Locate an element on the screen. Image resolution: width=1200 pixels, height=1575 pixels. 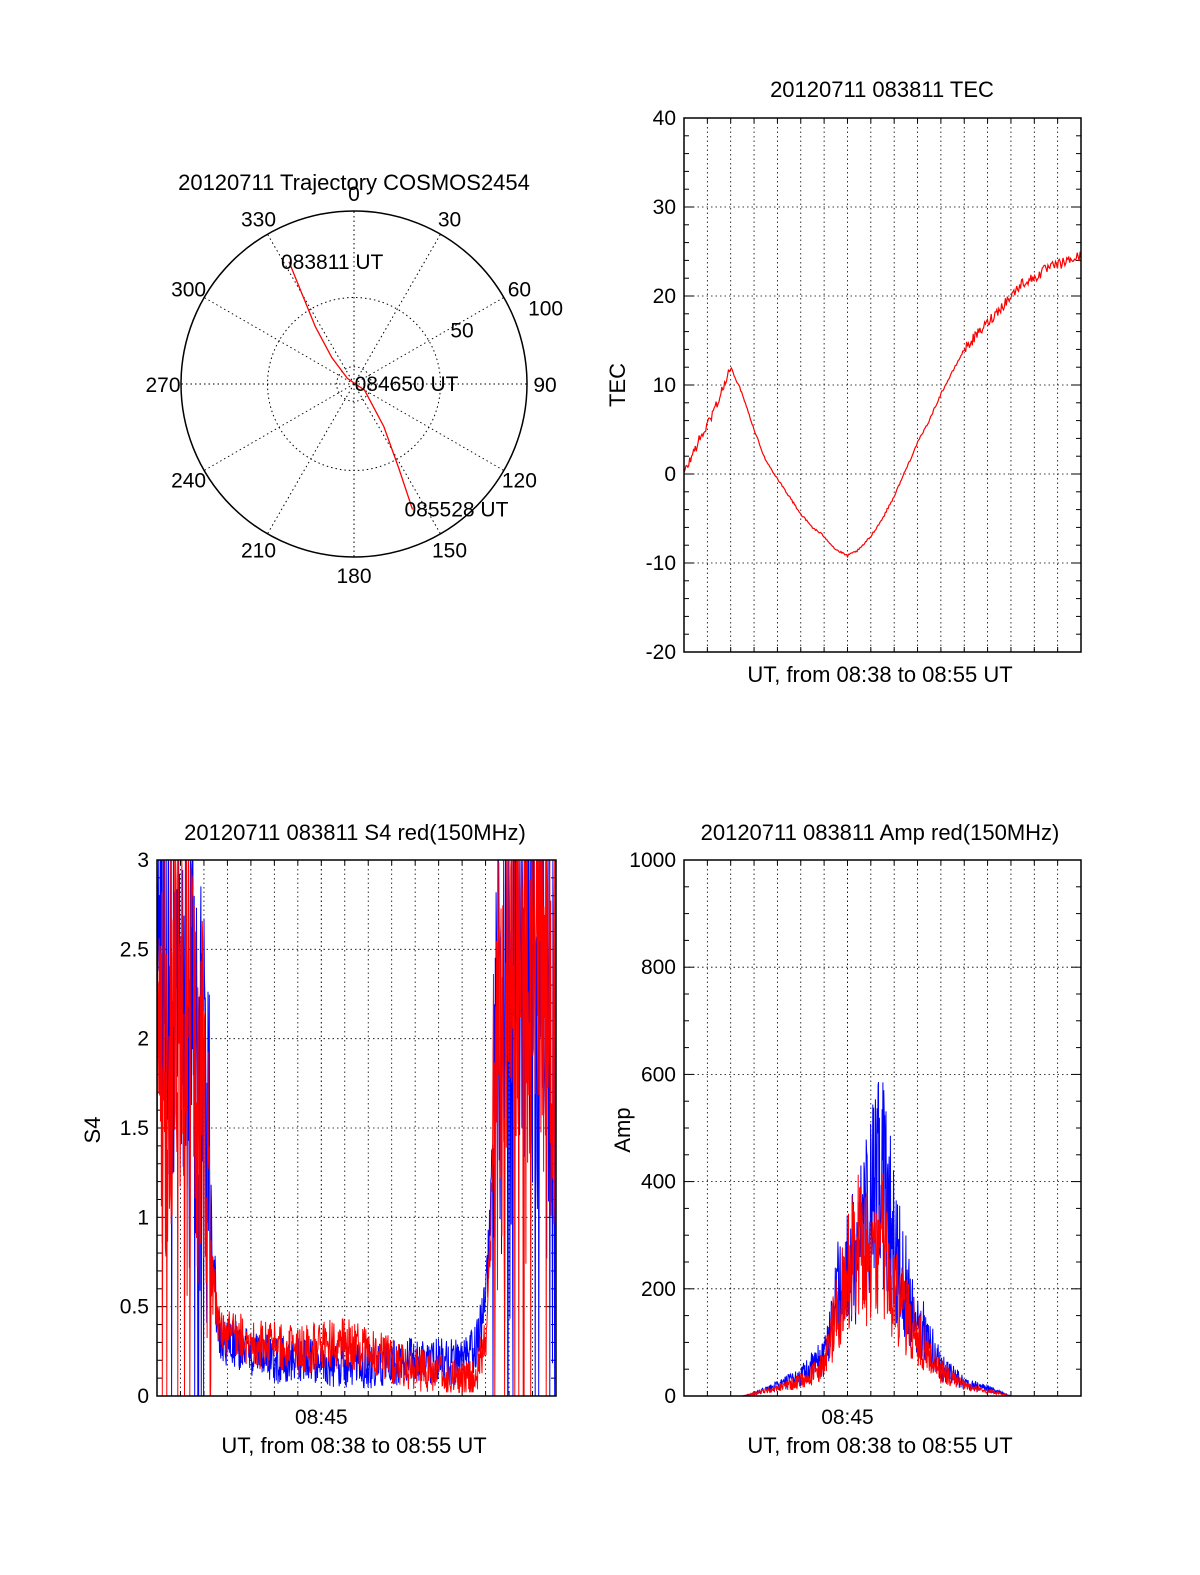
polar-angle-label: 30 is located at coordinates (449, 220).